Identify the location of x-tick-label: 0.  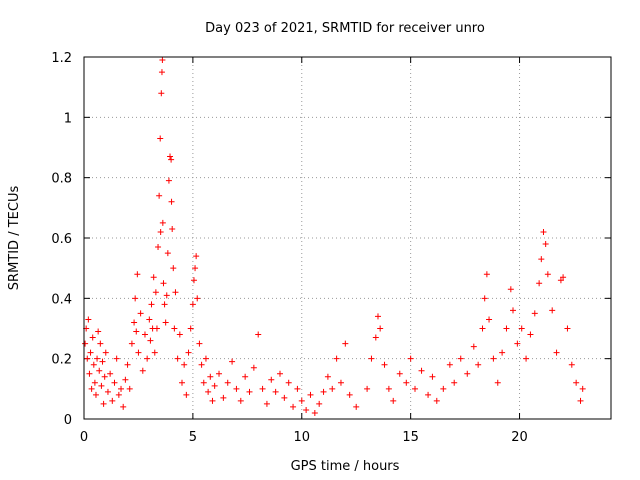
(84, 437).